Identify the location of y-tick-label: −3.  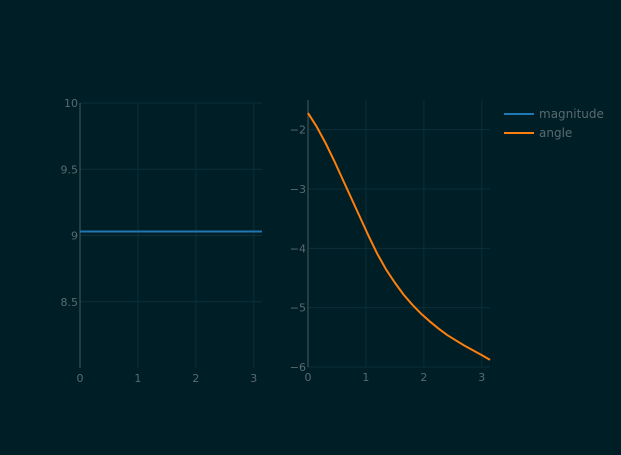
(298, 189).